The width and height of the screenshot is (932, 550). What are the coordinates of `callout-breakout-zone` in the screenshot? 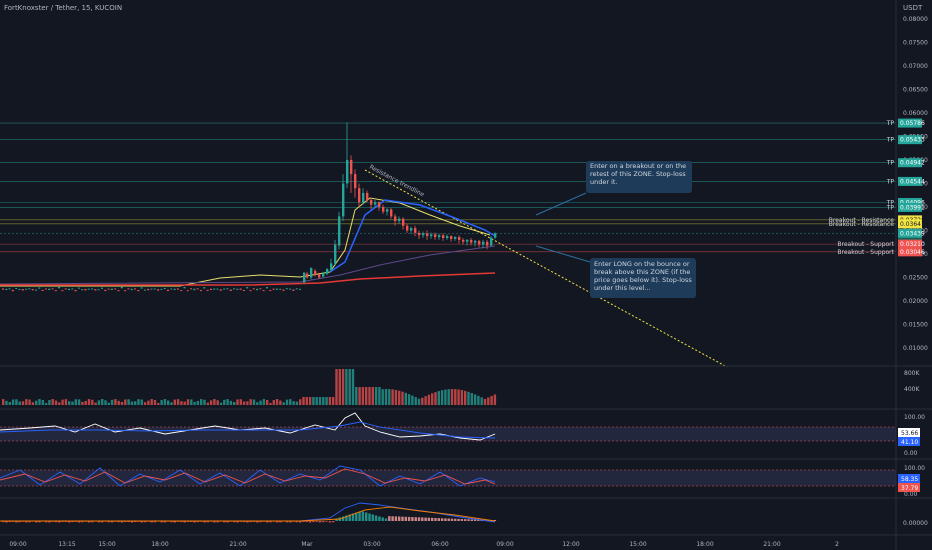 It's located at (639, 177).